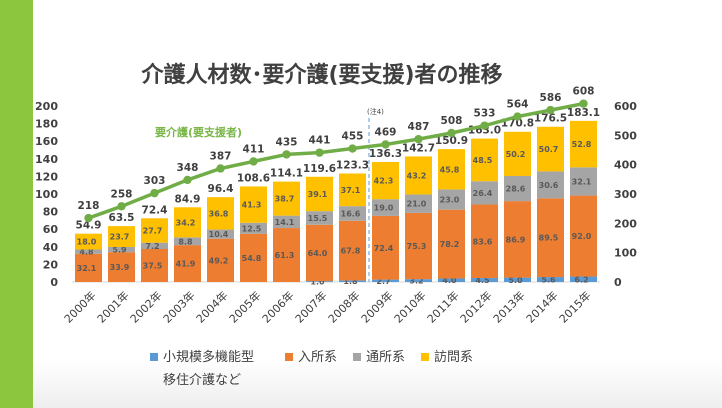 The width and height of the screenshot is (722, 408). What do you see at coordinates (385, 154) in the screenshot?
I see `bar-total-label: 136.3` at bounding box center [385, 154].